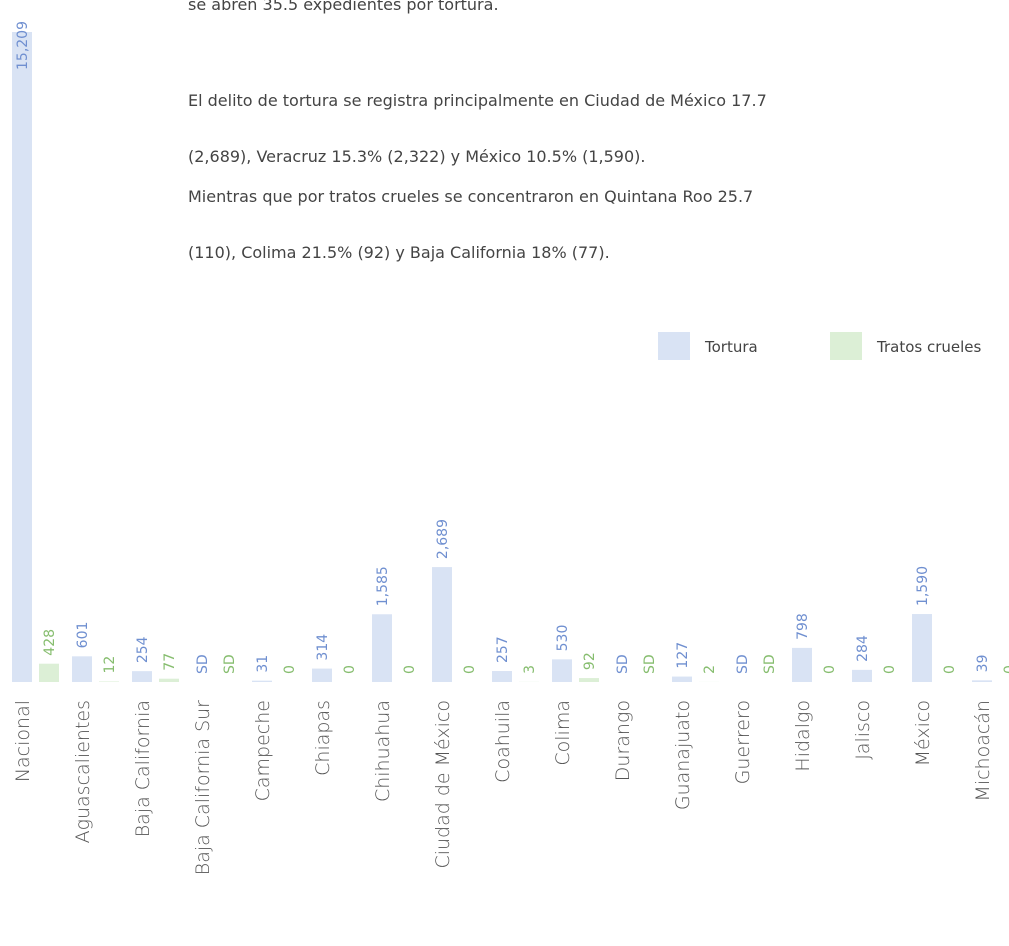  Describe the element at coordinates (563, 638) in the screenshot. I see `data-label: 530` at that location.